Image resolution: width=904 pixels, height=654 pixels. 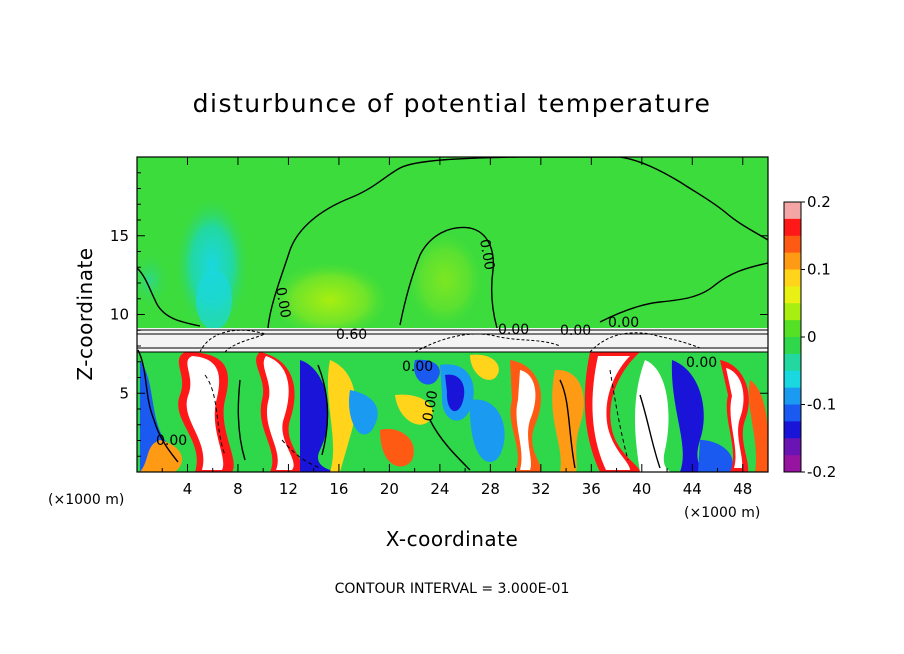 I want to click on contour-interval-note: CONTOUR INTERVAL = 3.000E-01, so click(x=452, y=589).